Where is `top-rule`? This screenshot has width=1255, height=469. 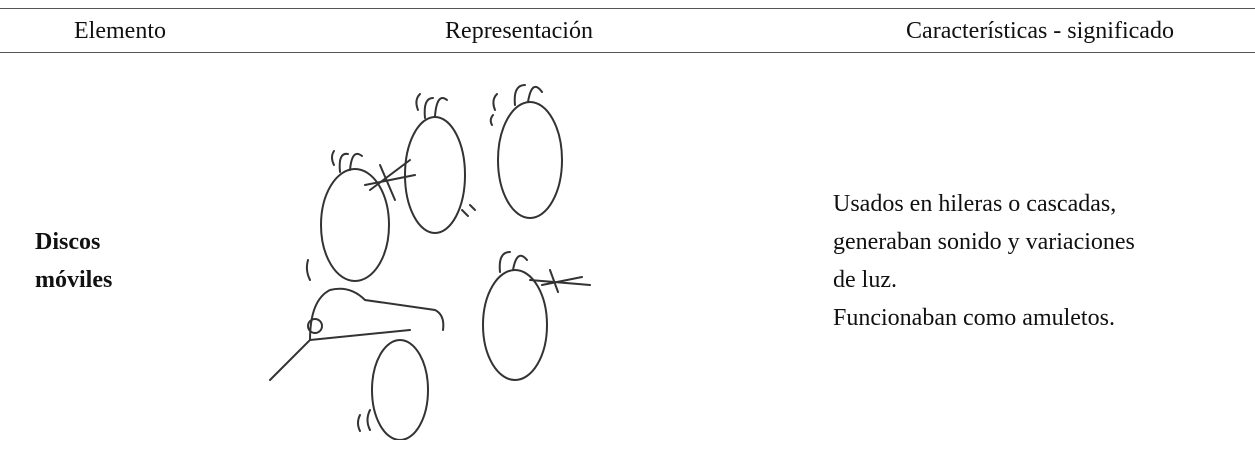
top-rule is located at coordinates (627, 8).